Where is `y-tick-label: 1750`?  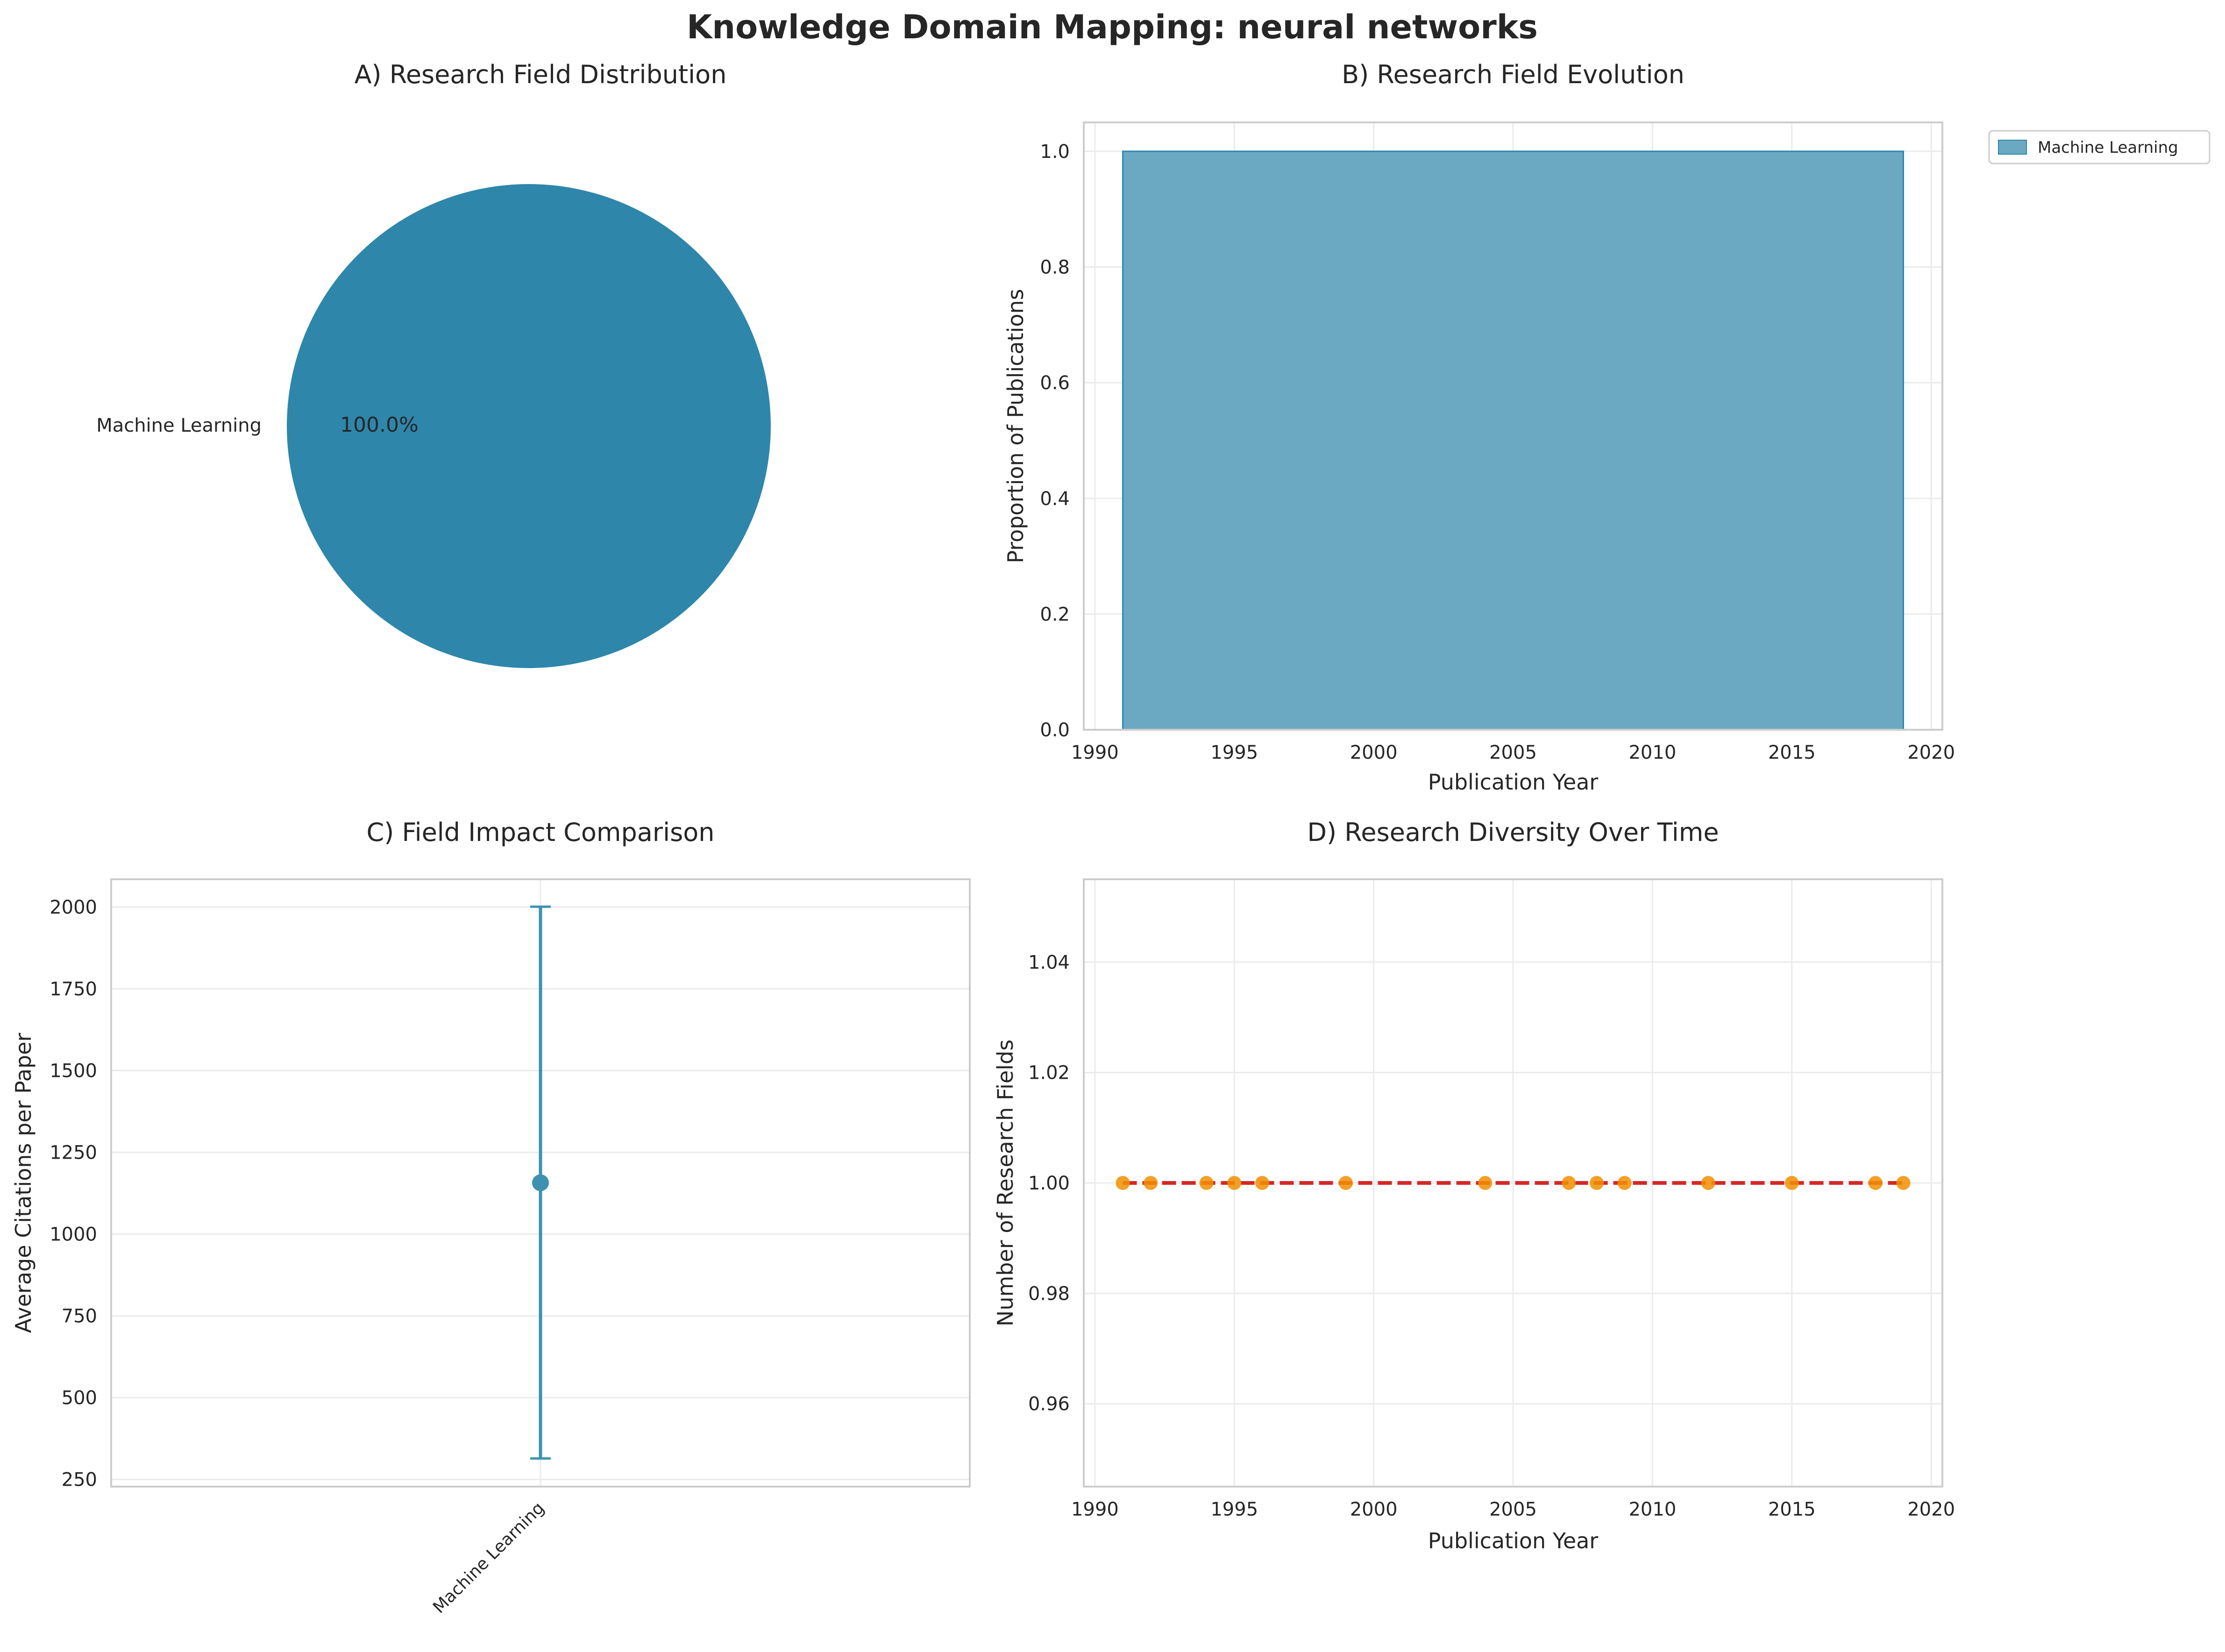
y-tick-label: 1750 is located at coordinates (74, 990).